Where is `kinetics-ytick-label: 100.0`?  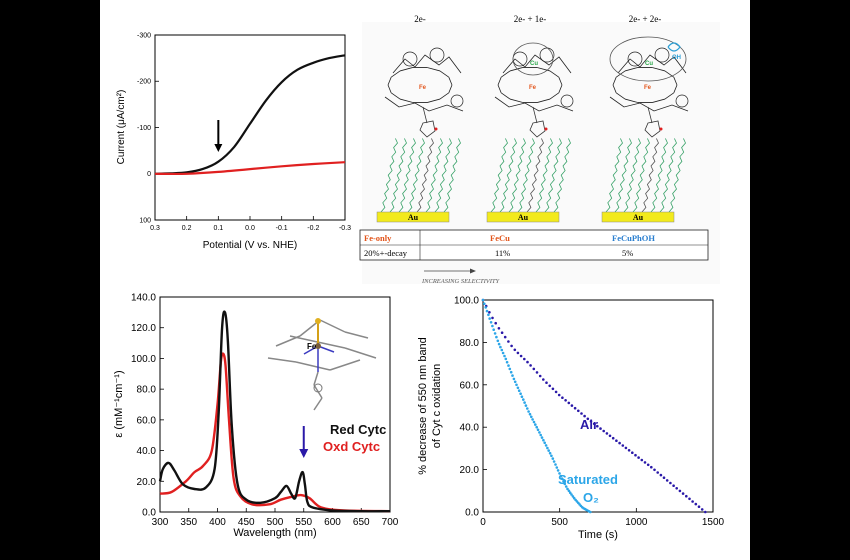 kinetics-ytick-label: 100.0 is located at coordinates (466, 301).